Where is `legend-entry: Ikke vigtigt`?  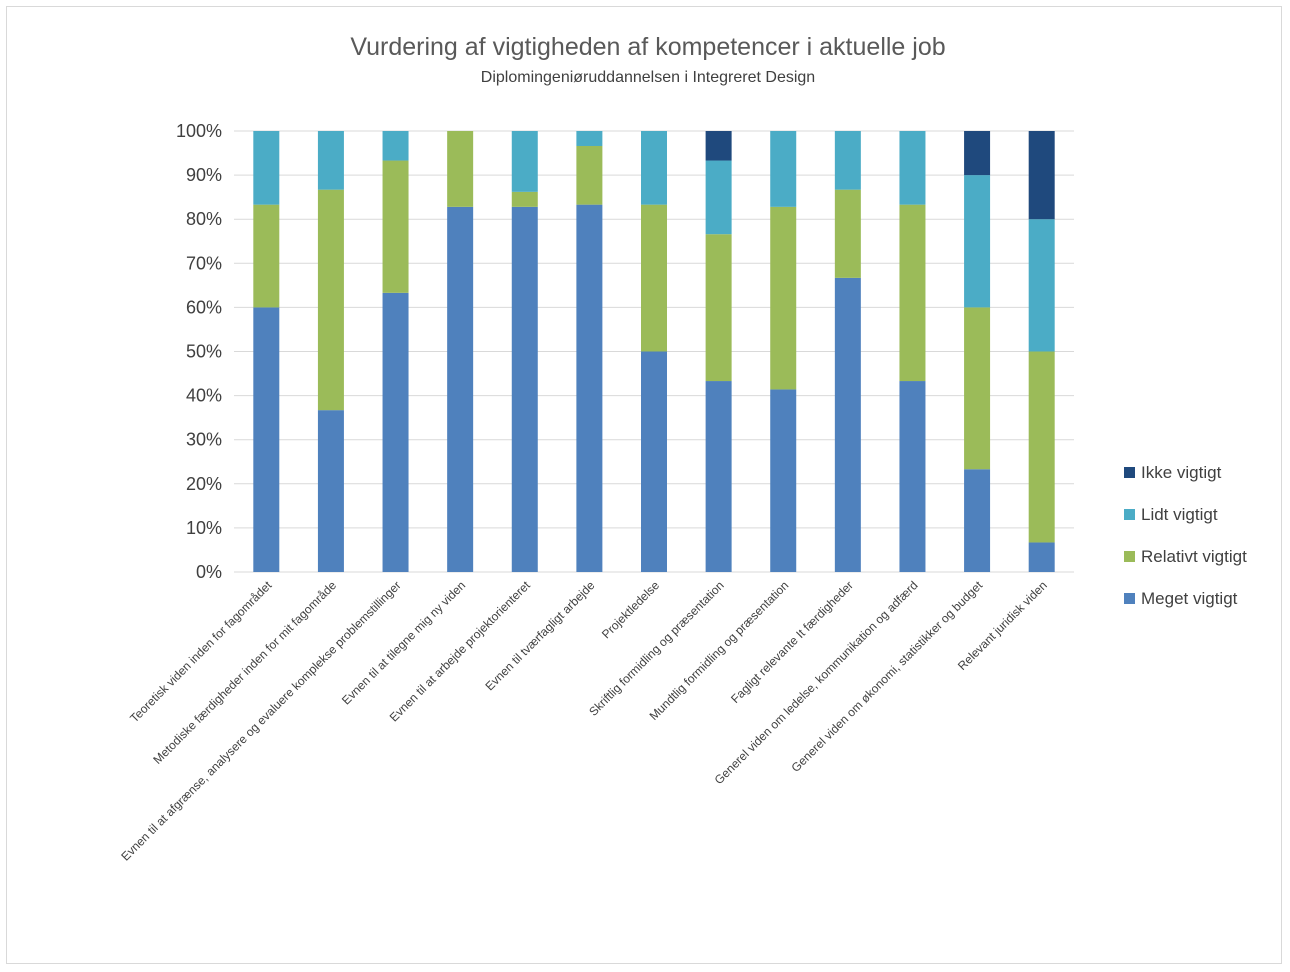
legend-entry: Ikke vigtigt is located at coordinates (1181, 472).